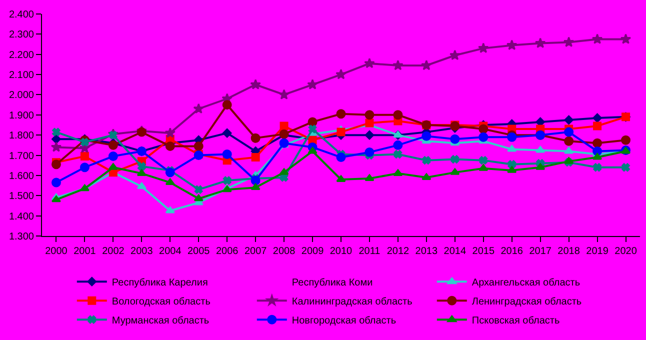 The width and height of the screenshot is (646, 340). I want to click on x-tick-label: 2002, so click(113, 251).